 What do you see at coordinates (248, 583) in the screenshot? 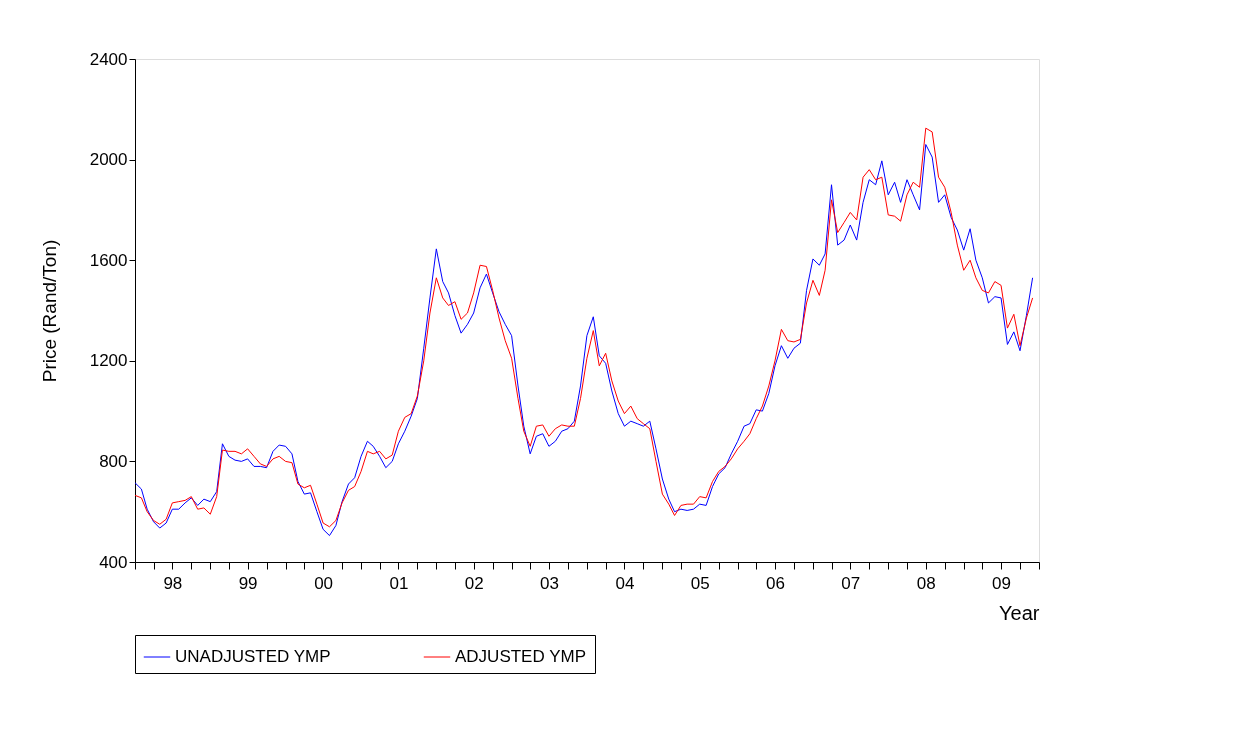
I see `x-tick-label: 99` at bounding box center [248, 583].